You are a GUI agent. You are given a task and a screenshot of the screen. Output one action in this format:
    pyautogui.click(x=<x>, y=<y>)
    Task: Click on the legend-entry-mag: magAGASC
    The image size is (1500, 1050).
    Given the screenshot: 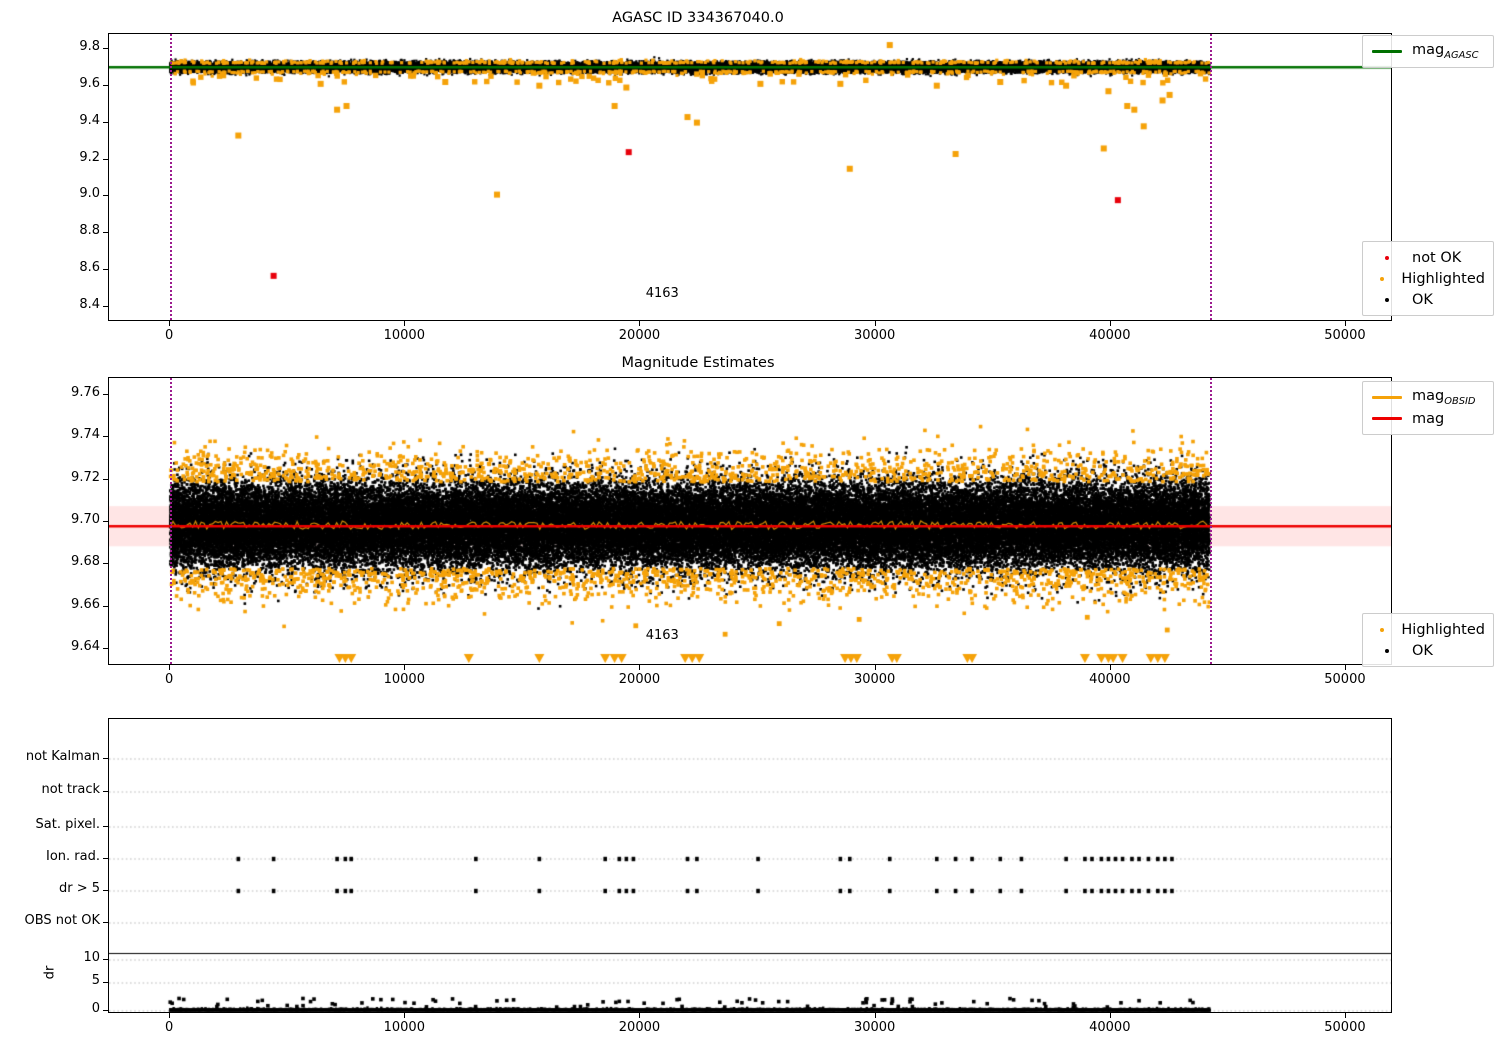 What is the action you would take?
    pyautogui.click(x=1427, y=51)
    